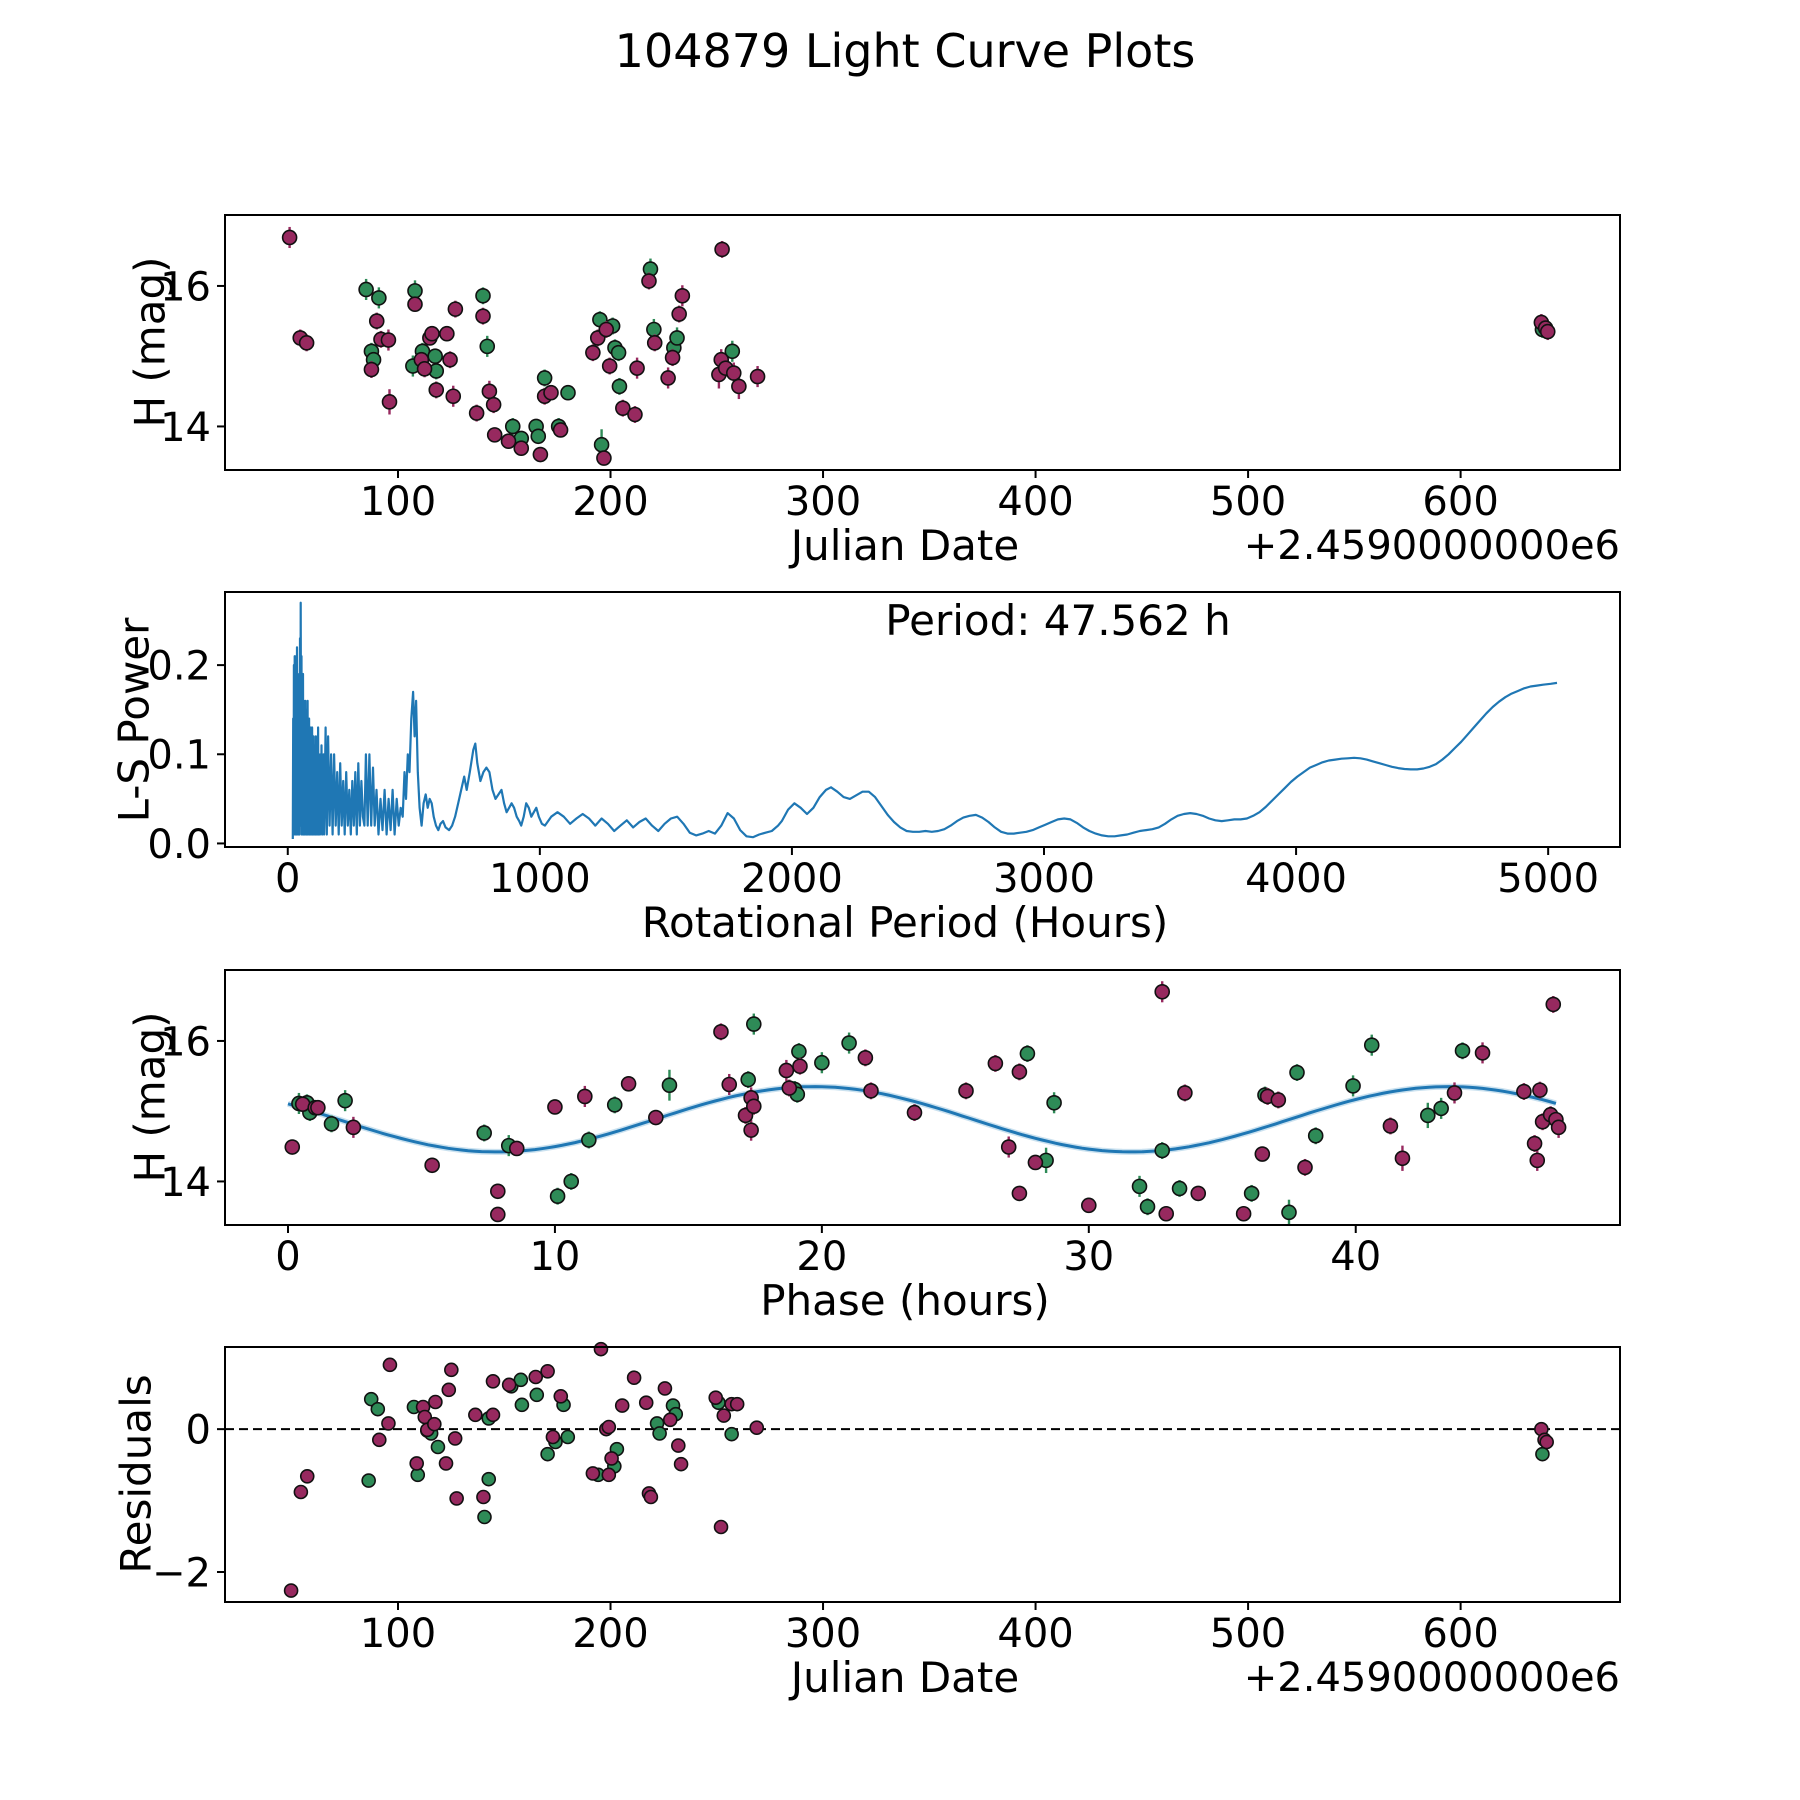 The width and height of the screenshot is (1800, 1800). Describe the element at coordinates (823, 502) in the screenshot. I see `x-tick-label: 300` at that location.